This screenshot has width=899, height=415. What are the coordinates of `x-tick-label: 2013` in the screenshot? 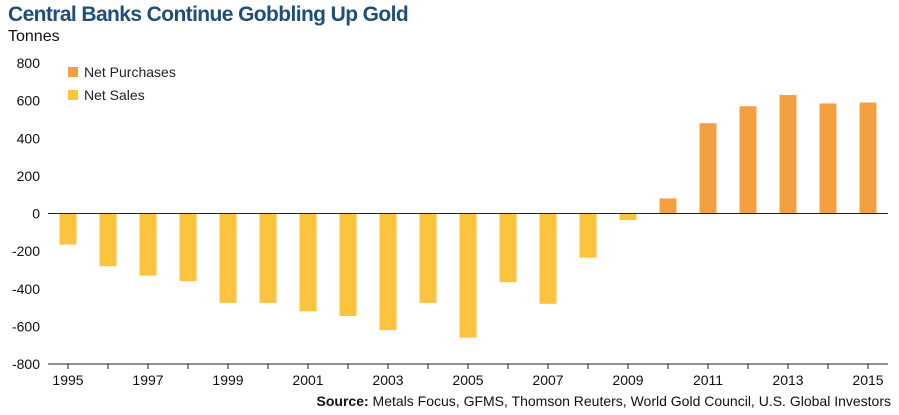 It's located at (787, 380).